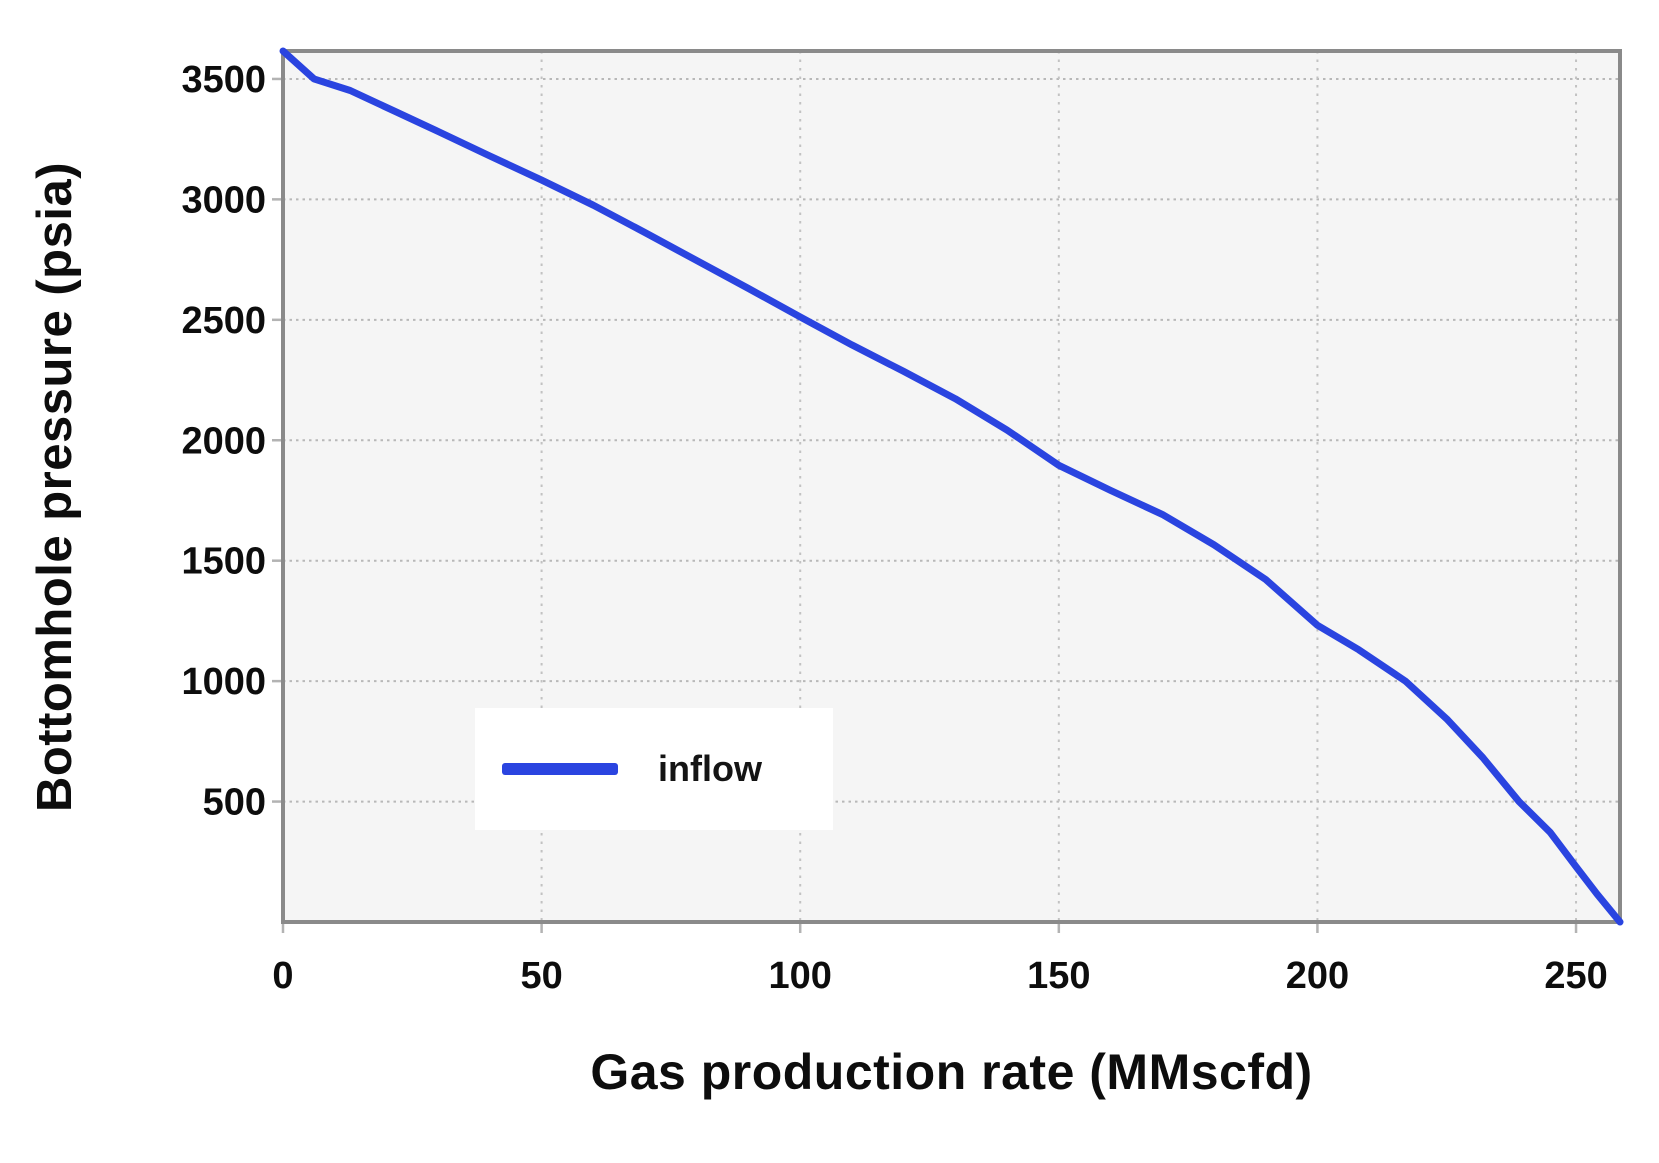 The height and width of the screenshot is (1163, 1659). What do you see at coordinates (710, 768) in the screenshot?
I see `legend-label-inflow: inflow` at bounding box center [710, 768].